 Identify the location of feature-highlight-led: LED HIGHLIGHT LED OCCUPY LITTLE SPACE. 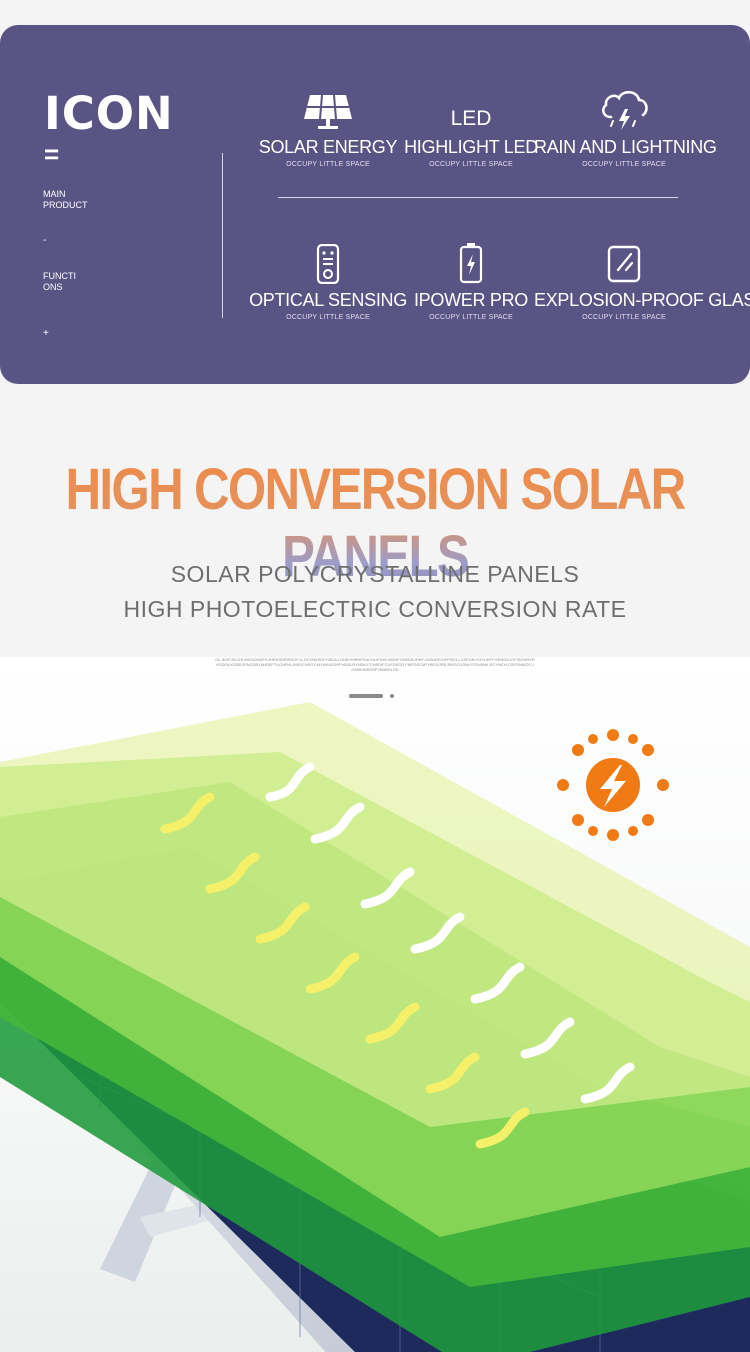
(471, 128).